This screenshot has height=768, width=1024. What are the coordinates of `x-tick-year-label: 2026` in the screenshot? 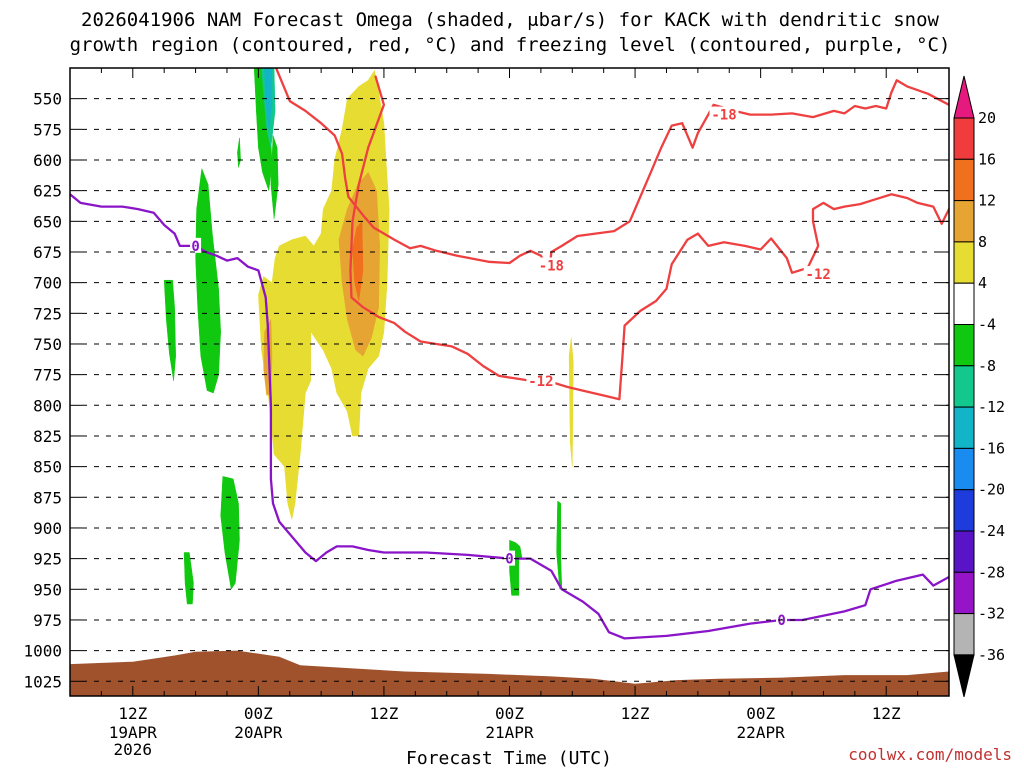 It's located at (133, 749).